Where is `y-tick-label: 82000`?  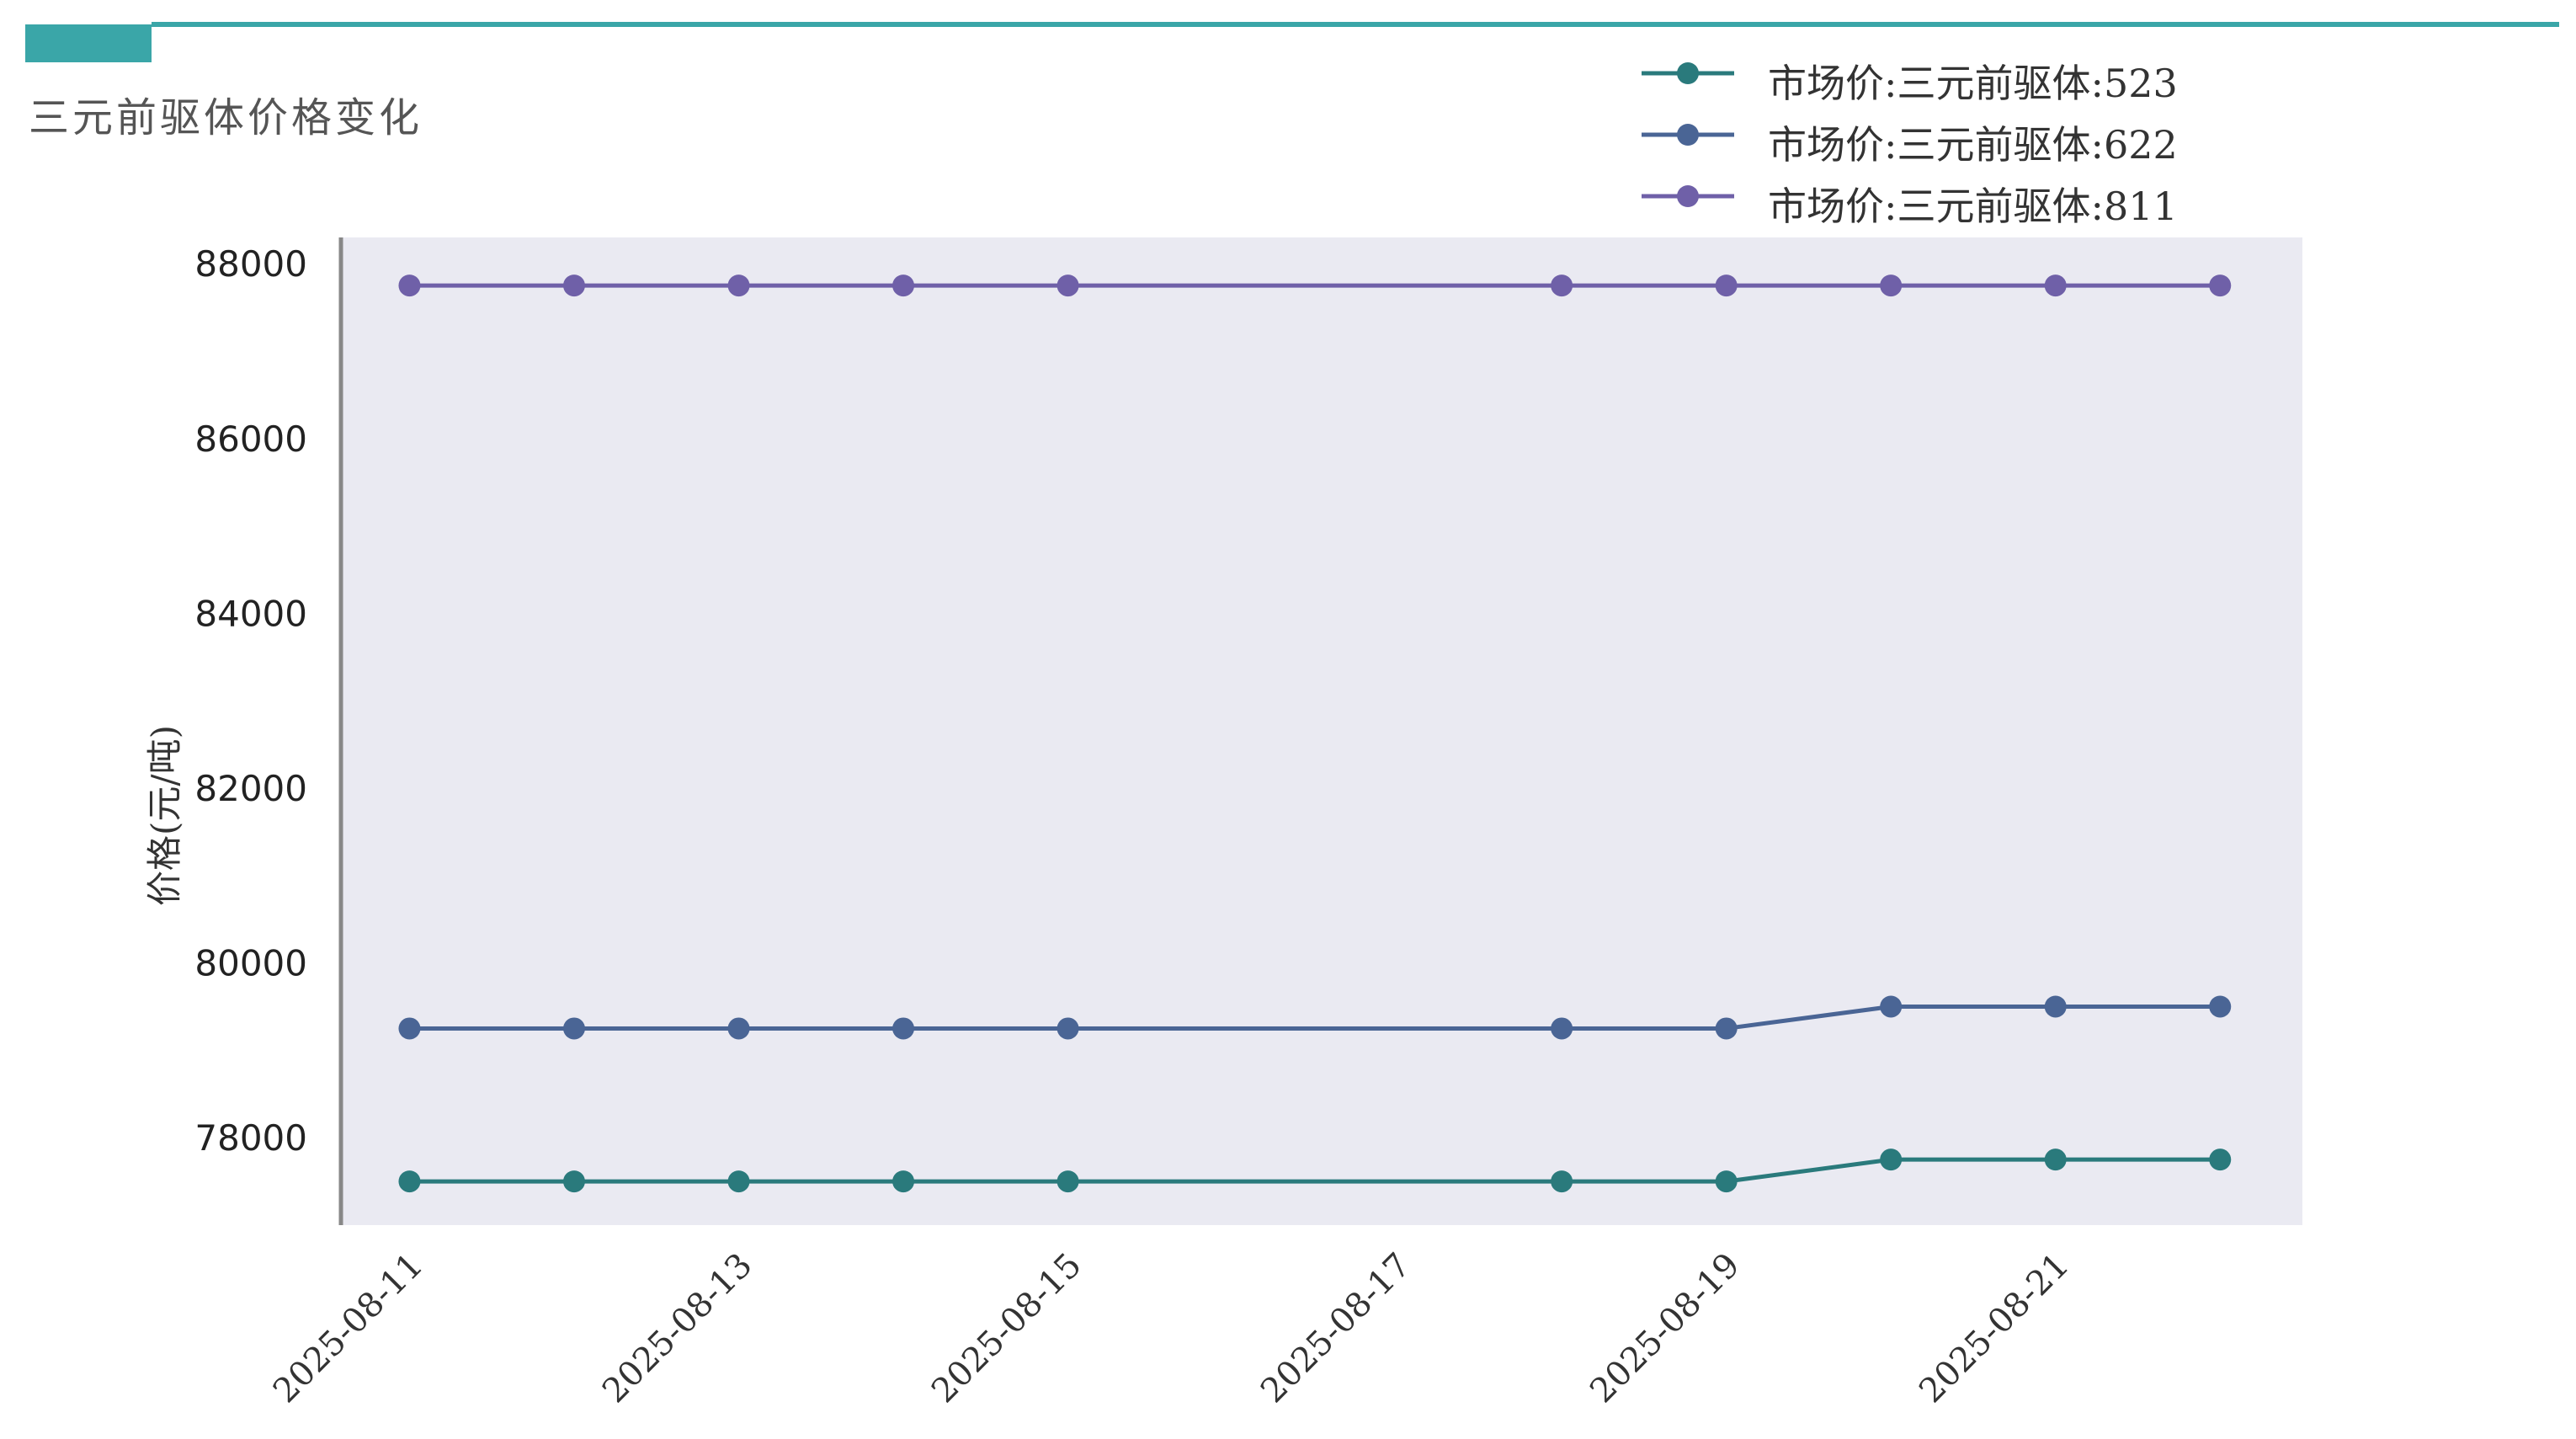 y-tick-label: 82000 is located at coordinates (251, 788).